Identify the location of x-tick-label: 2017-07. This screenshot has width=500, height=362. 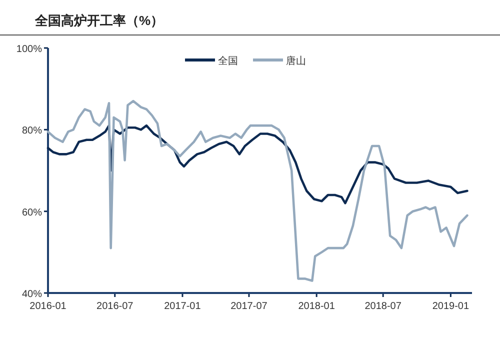
(249, 306).